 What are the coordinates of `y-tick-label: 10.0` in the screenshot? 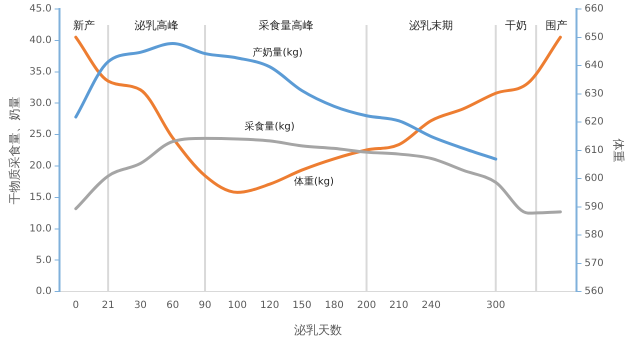 It's located at (40, 228).